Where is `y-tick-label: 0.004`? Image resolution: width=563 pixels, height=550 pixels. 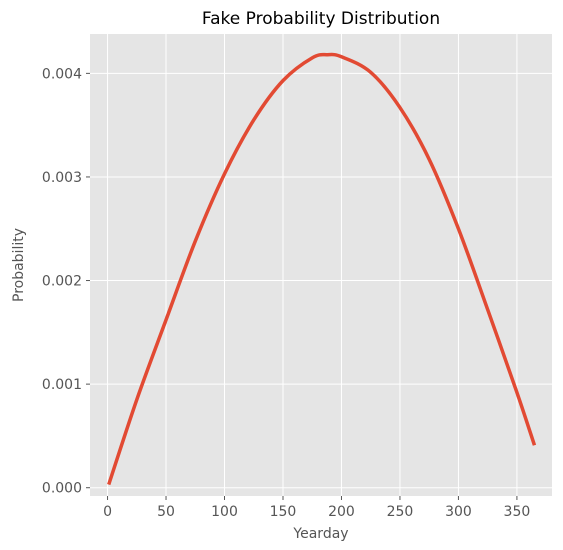
y-tick-label: 0.004 is located at coordinates (62, 74).